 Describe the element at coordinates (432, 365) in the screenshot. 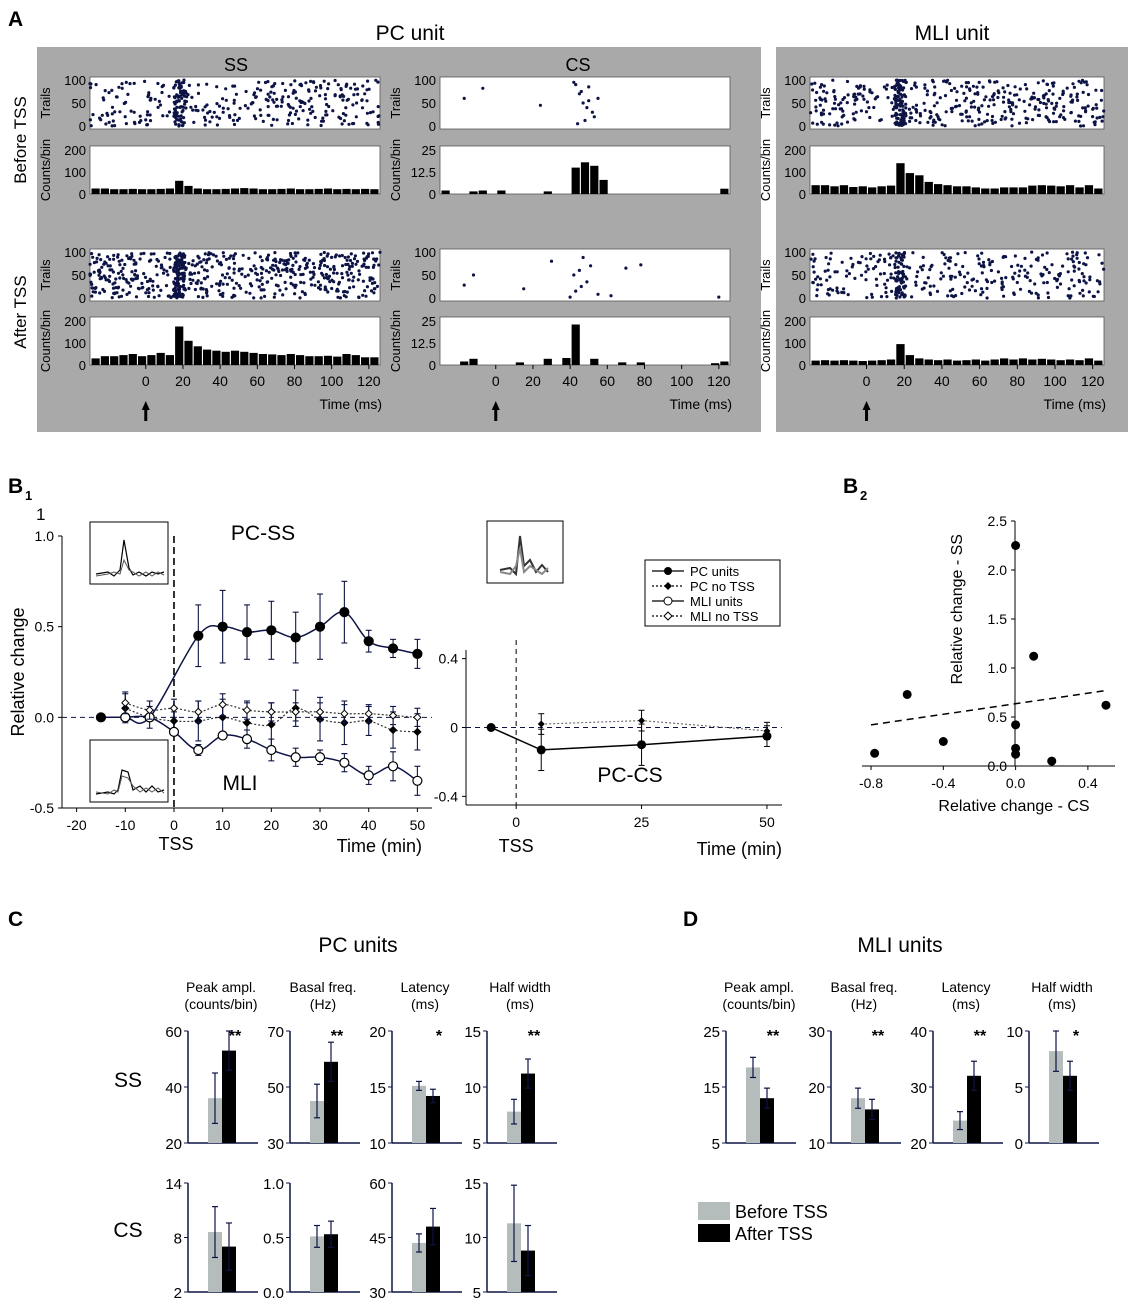

I see `histogram-tick-label: 0` at that location.